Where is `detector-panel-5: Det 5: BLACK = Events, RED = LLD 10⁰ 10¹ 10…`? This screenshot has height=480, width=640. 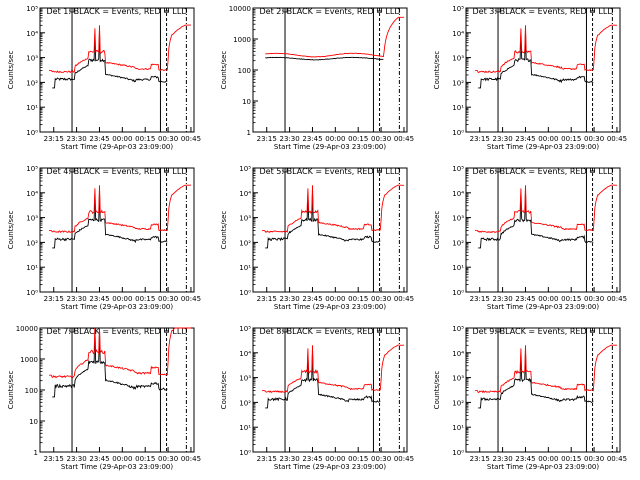 detector-panel-5: Det 5: BLACK = Events, RED = LLD 10⁰ 10¹ 10… is located at coordinates (317, 238).